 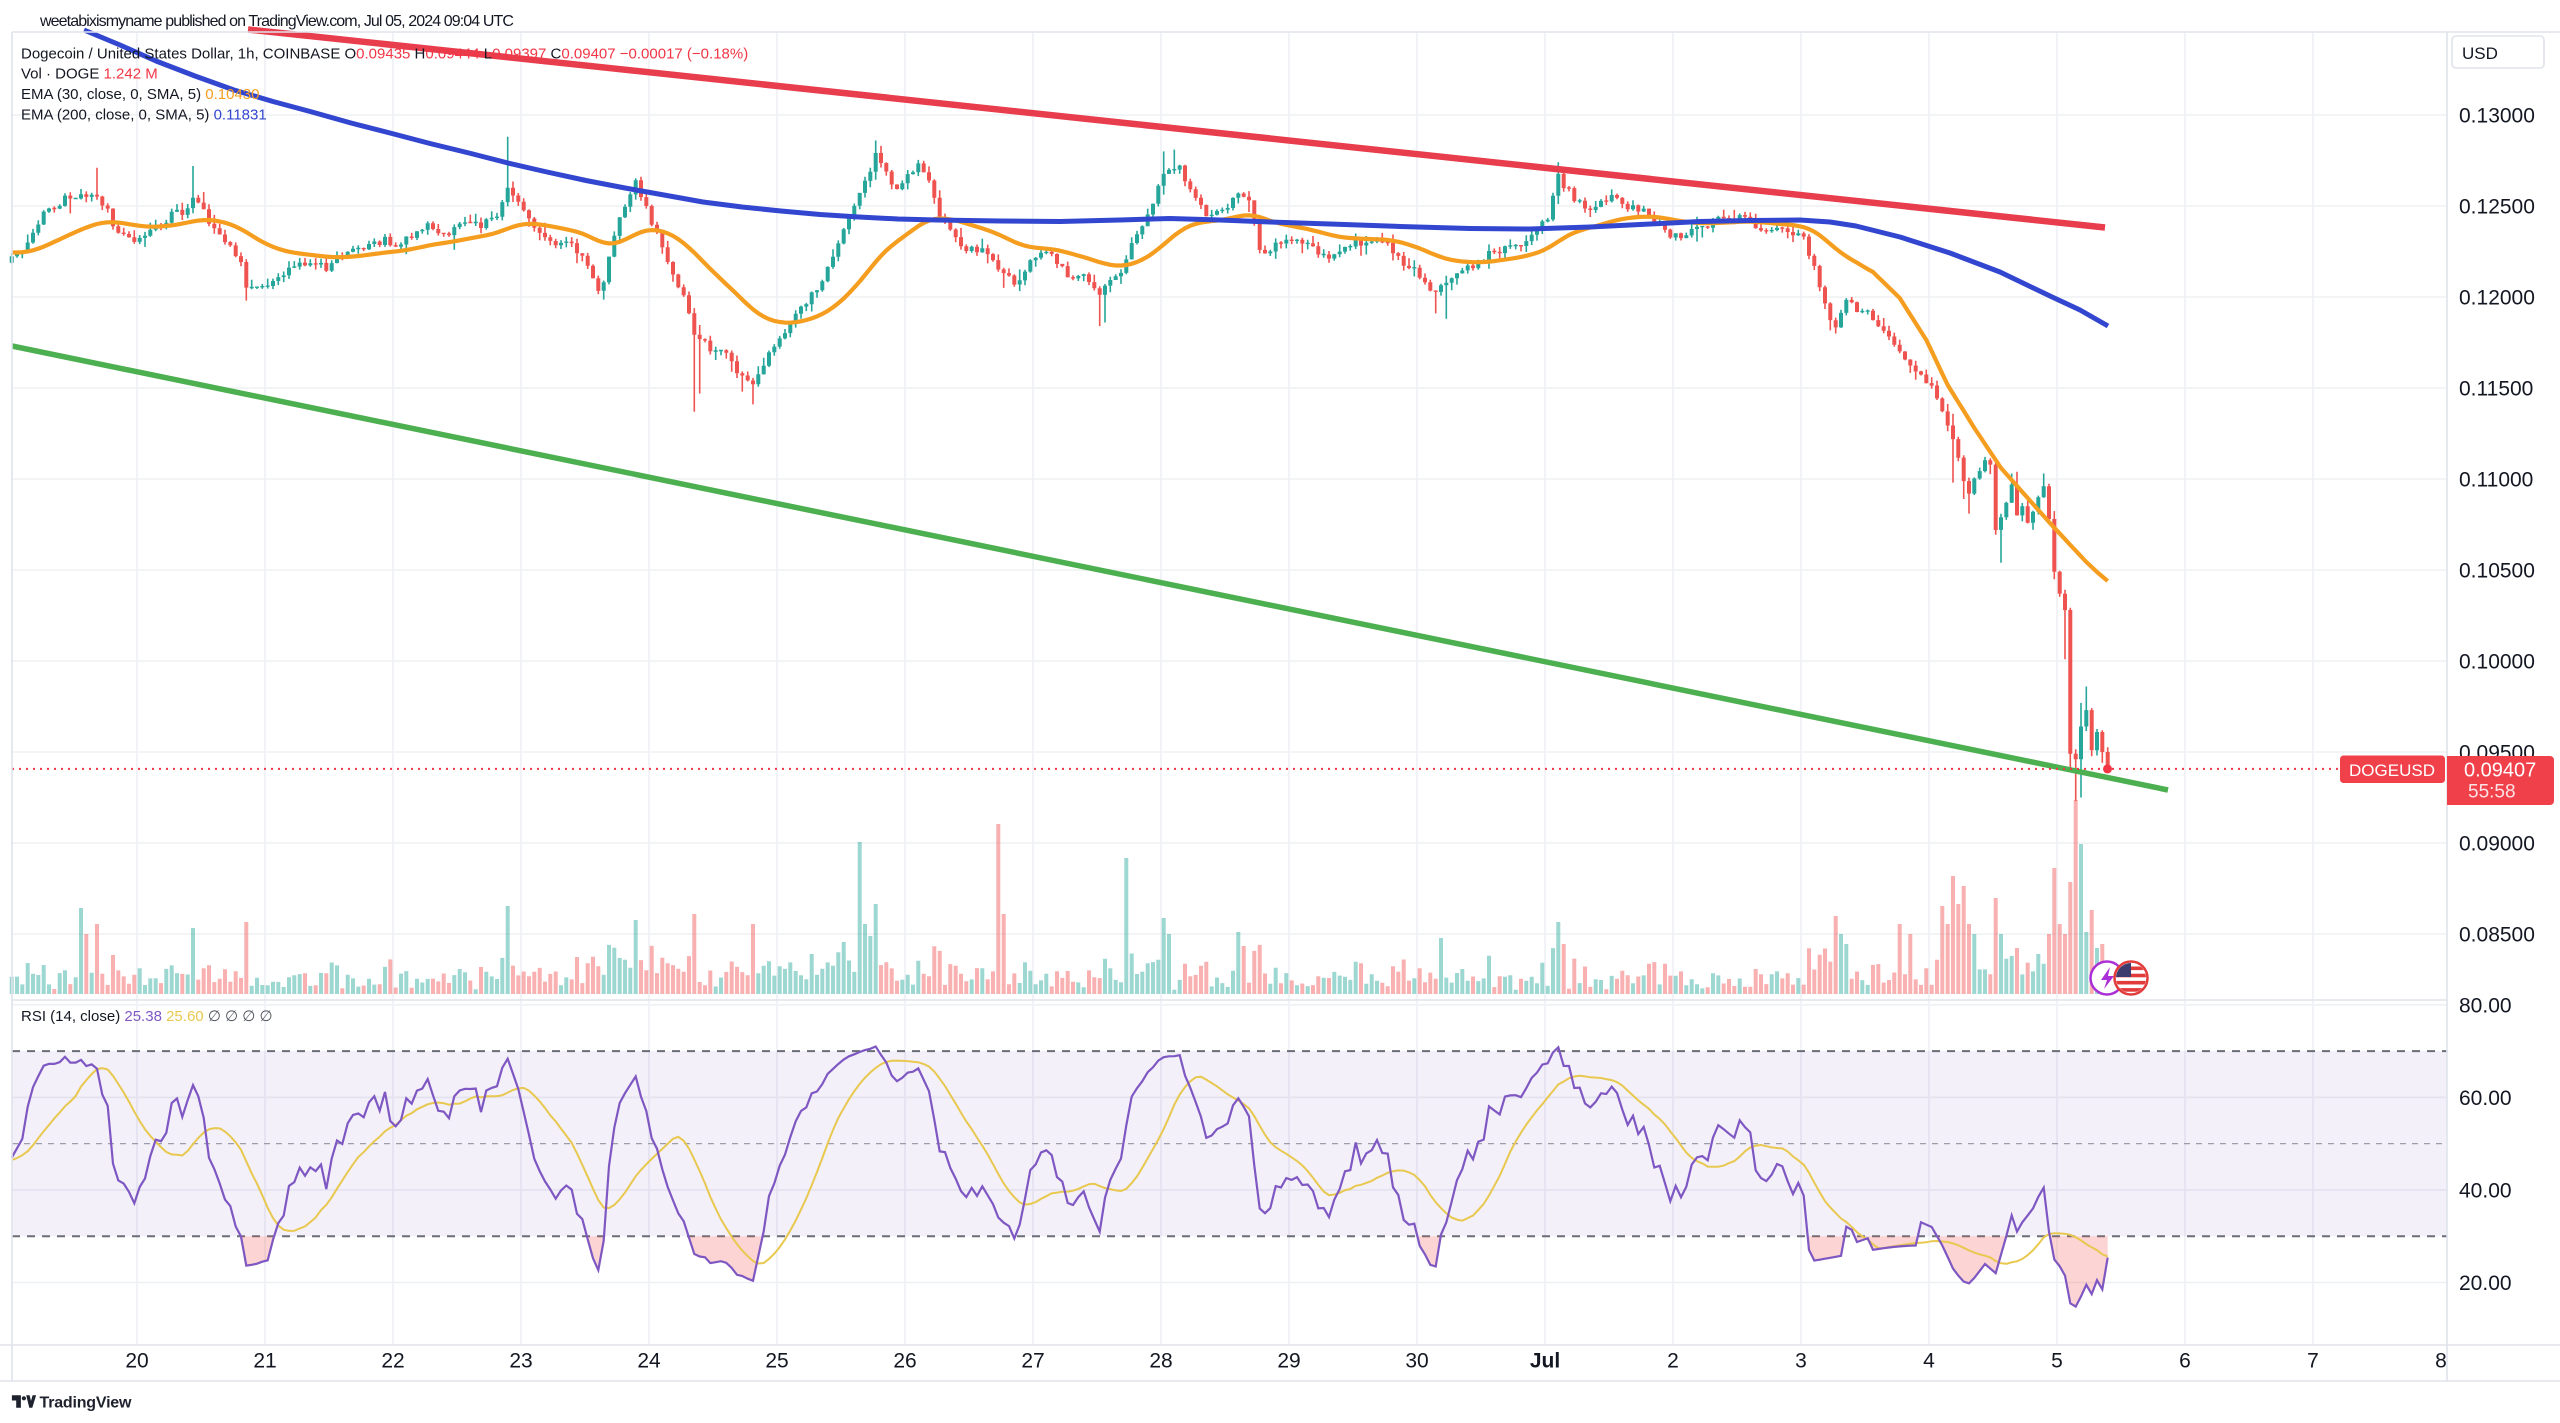 What do you see at coordinates (776, 1361) in the screenshot?
I see `svg-text: 25` at bounding box center [776, 1361].